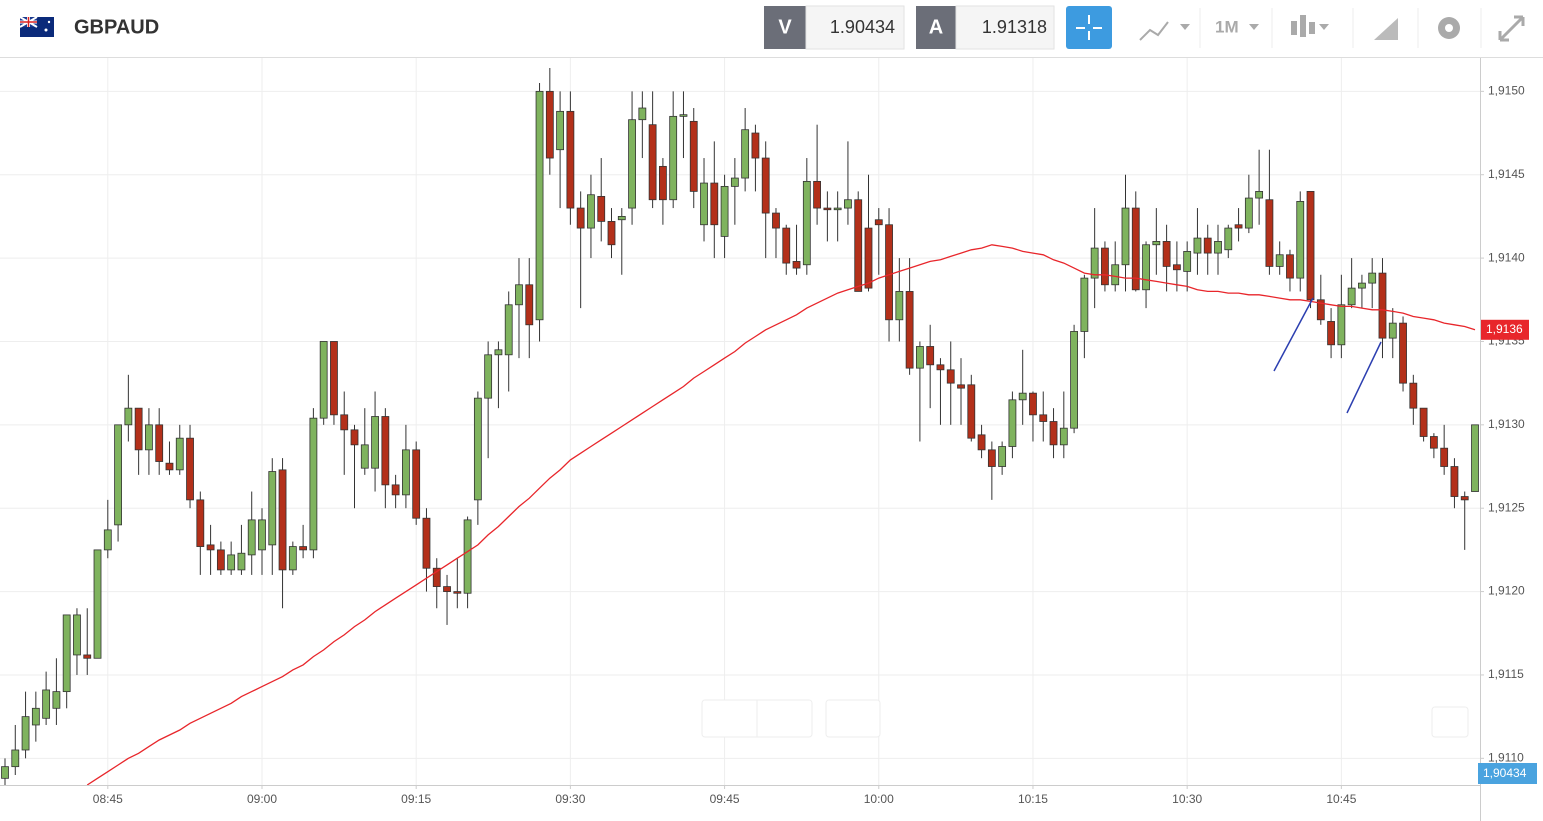 This screenshot has width=1543, height=821. Describe the element at coordinates (853, 718) in the screenshot. I see `reset-button` at that location.